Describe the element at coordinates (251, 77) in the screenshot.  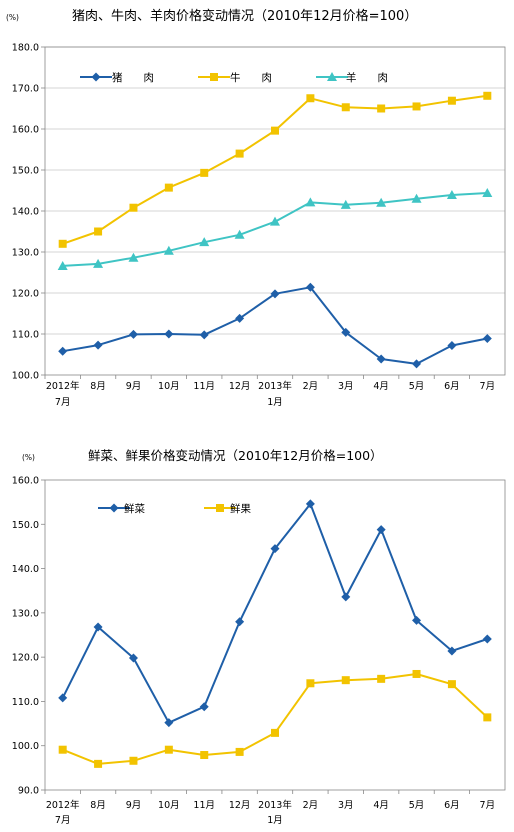
I see `legend-label: 牛 肉` at that location.